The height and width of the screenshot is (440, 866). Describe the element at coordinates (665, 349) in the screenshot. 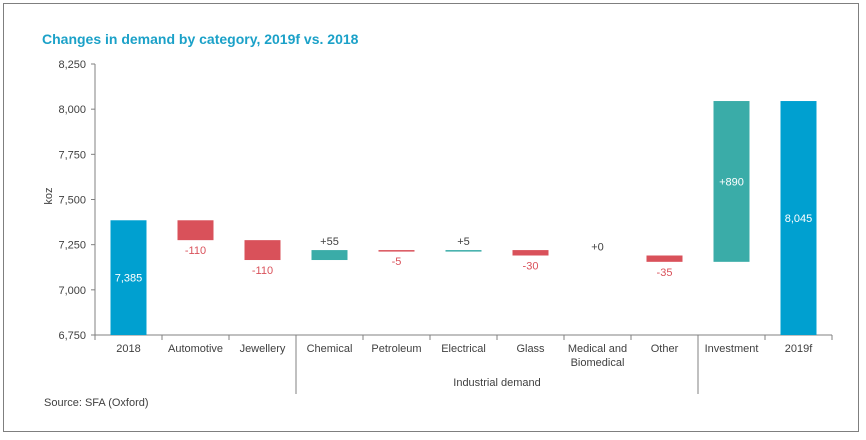

I see `x-tick-label: Other` at that location.